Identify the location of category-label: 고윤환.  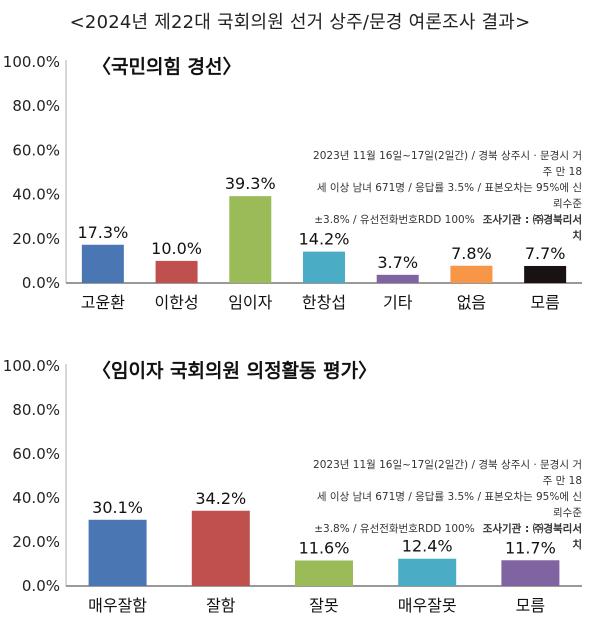
(103, 302).